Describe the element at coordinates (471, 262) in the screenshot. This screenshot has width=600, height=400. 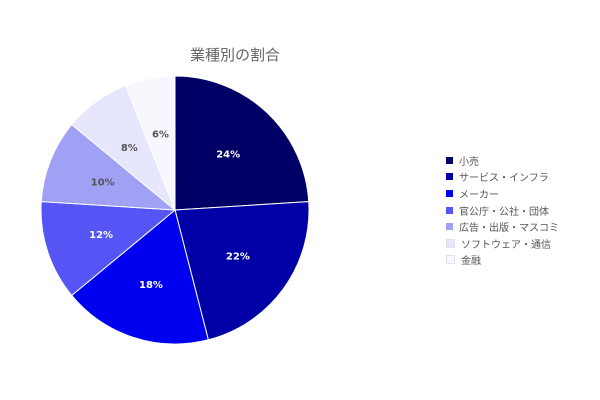
I see `legend-label: 金融` at that location.